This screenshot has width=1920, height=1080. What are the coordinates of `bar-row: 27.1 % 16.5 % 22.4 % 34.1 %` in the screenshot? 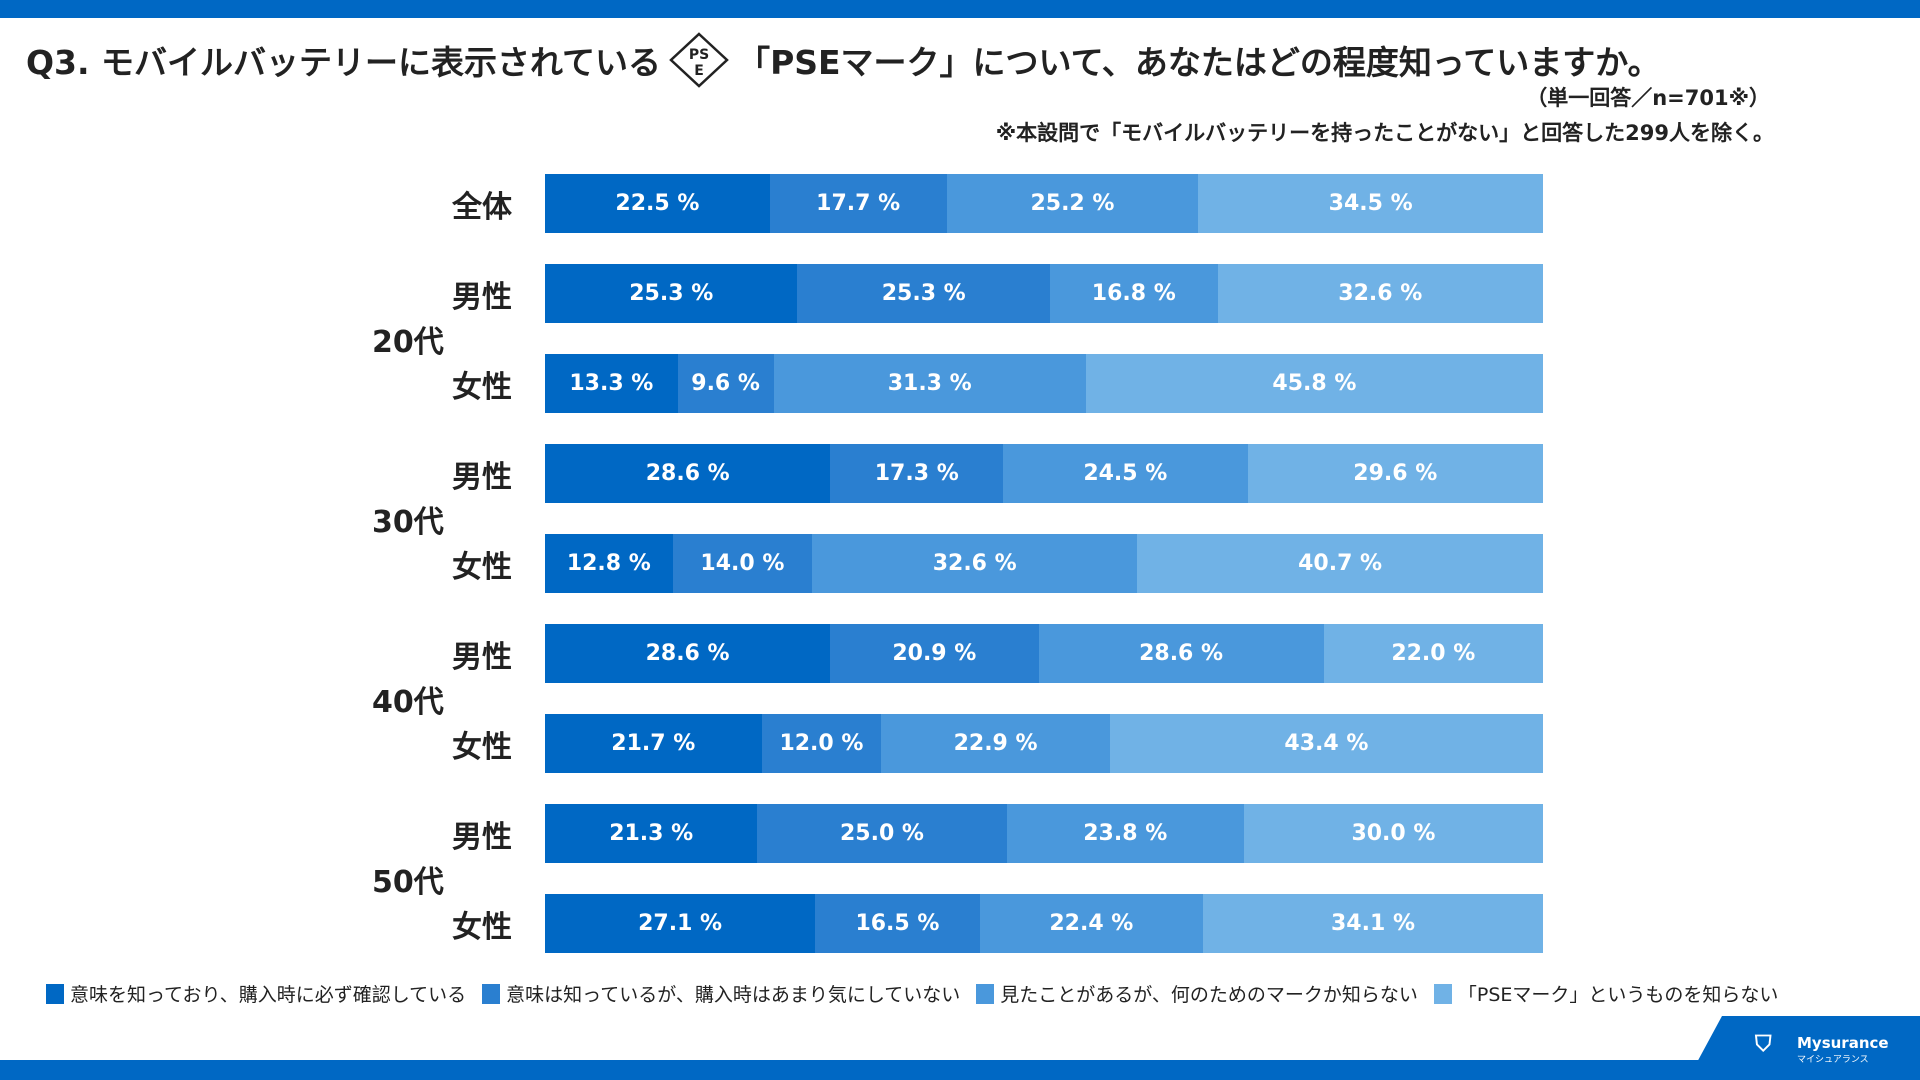 It's located at (1044, 923).